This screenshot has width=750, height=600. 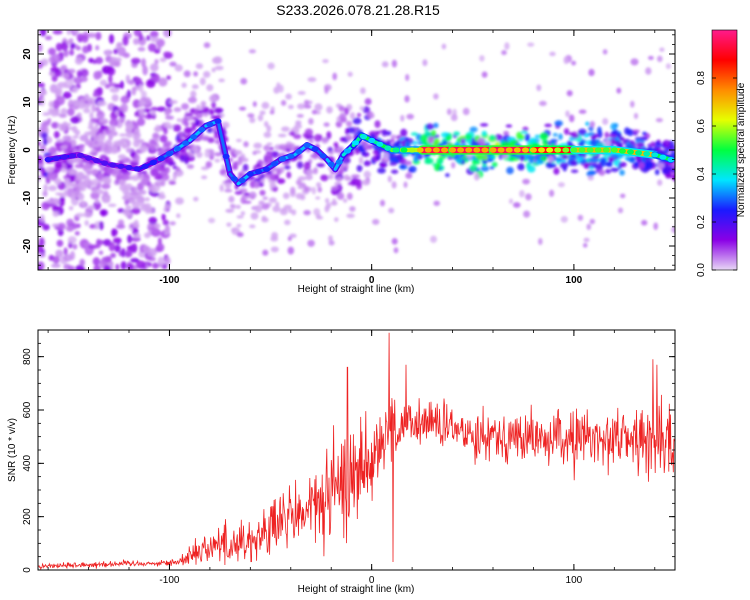 What do you see at coordinates (27, 197) in the screenshot?
I see `y-tick-label: -10` at bounding box center [27, 197].